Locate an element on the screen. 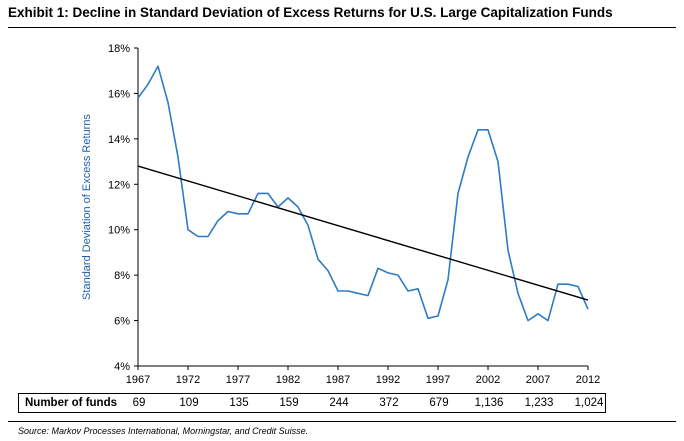 This screenshot has width=684, height=441. fund-count: 109 is located at coordinates (189, 403).